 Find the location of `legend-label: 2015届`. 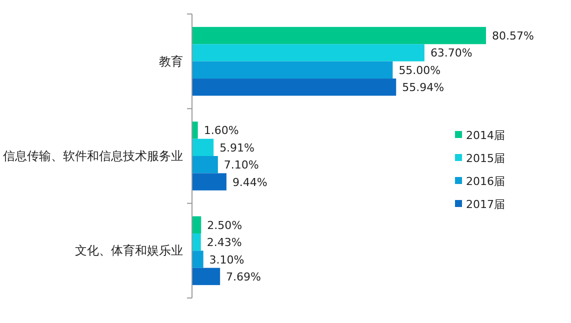

legend-label: 2015届 is located at coordinates (485, 158).